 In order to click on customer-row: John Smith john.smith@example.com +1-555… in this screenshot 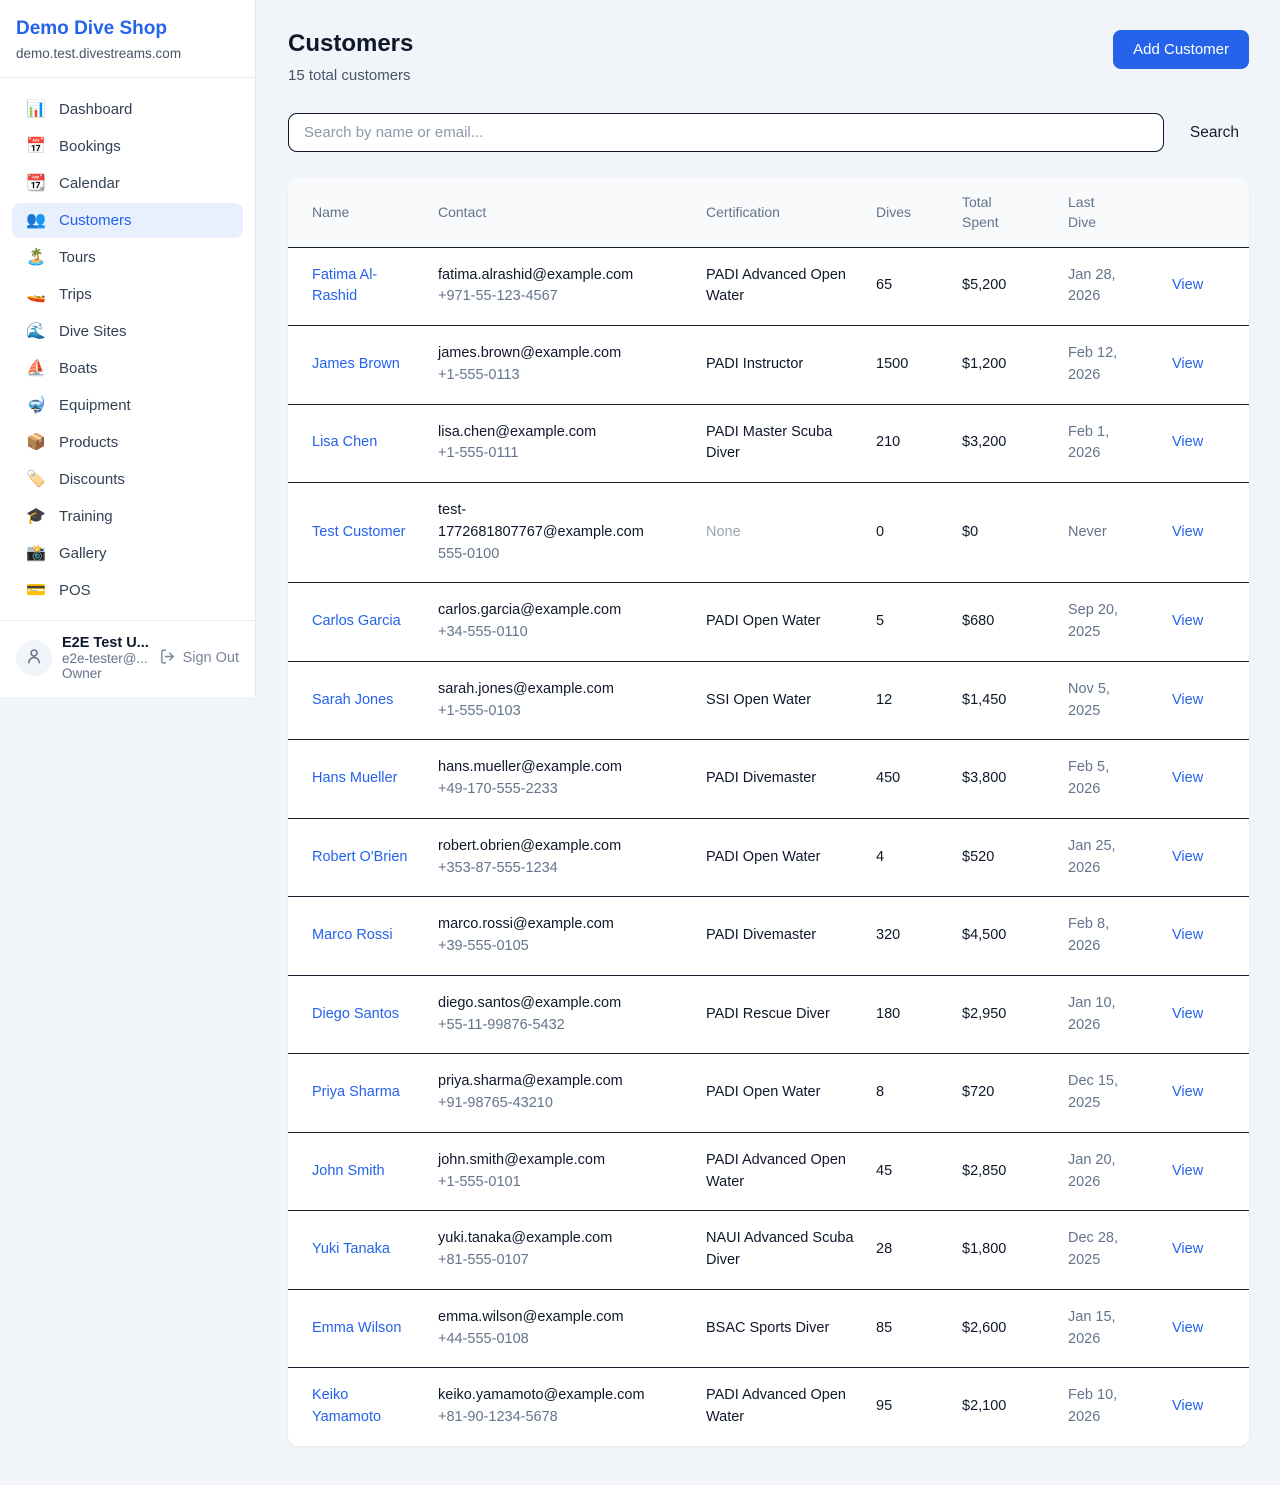, I will do `click(768, 1171)`.